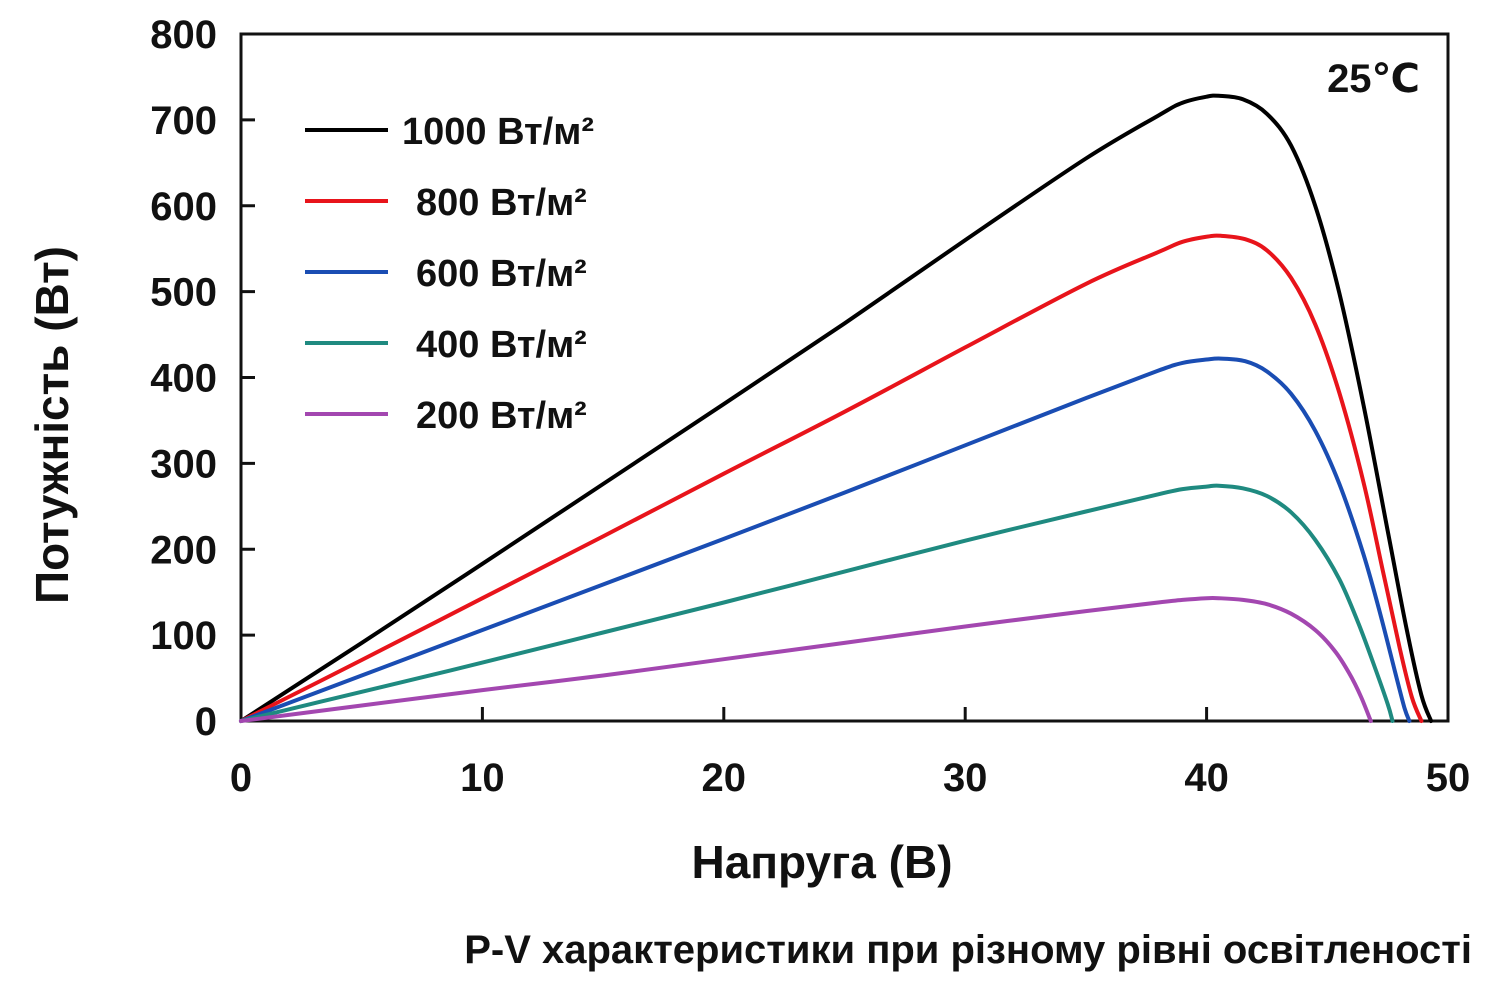  What do you see at coordinates (1448, 778) in the screenshot?
I see `x-tick-label: 50` at bounding box center [1448, 778].